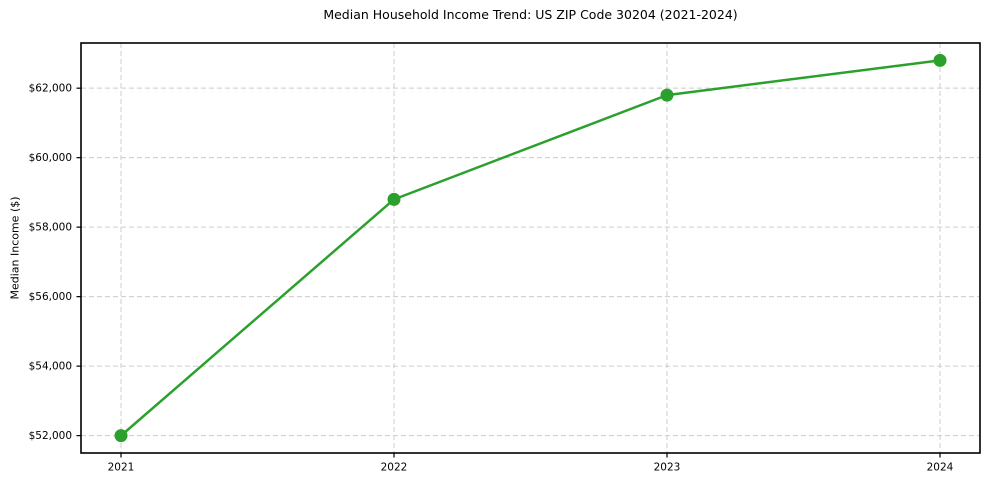 The height and width of the screenshot is (490, 989). What do you see at coordinates (121, 436) in the screenshot?
I see `data-point-2021` at bounding box center [121, 436].